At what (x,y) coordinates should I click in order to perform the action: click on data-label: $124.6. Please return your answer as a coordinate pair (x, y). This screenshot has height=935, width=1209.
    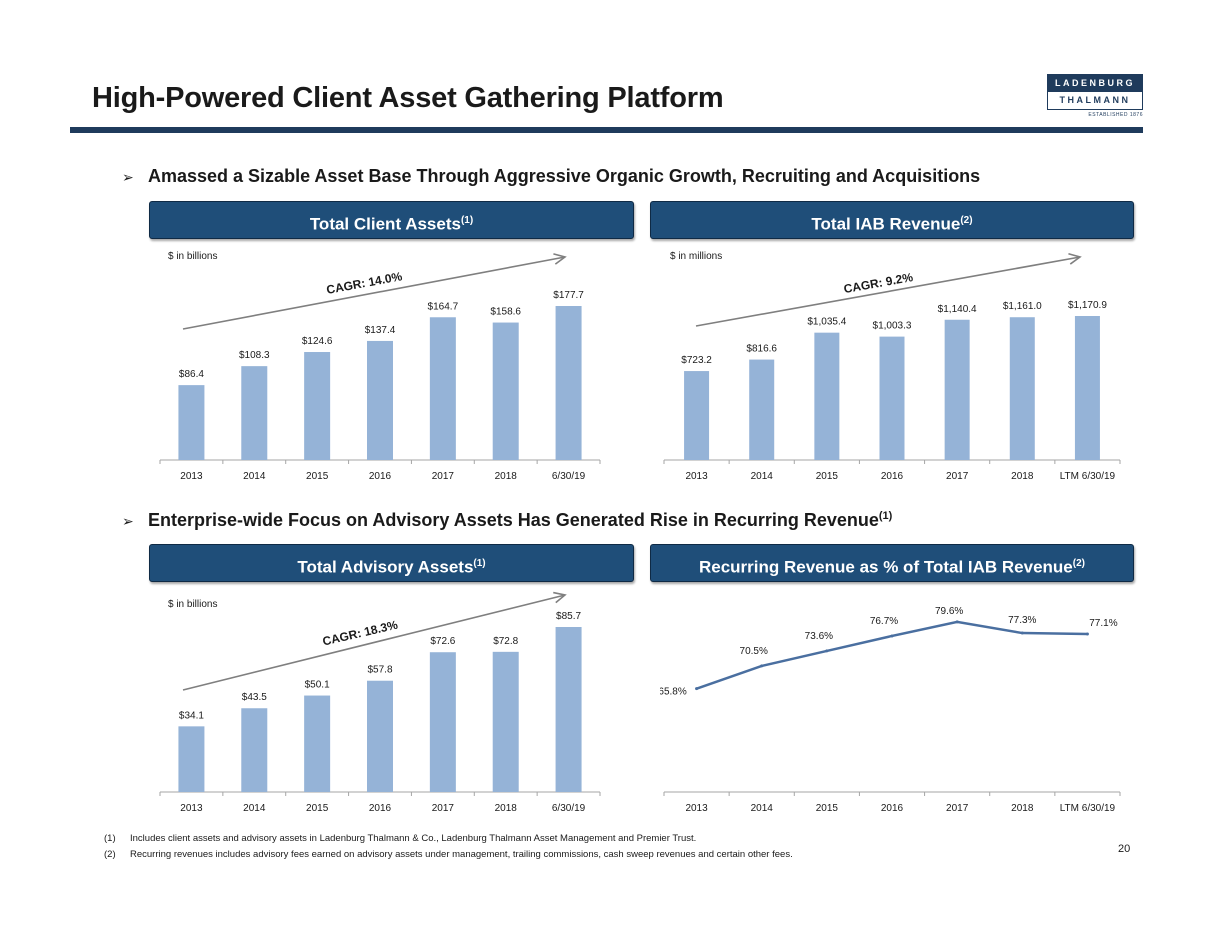
    Looking at the image, I should click on (317, 341).